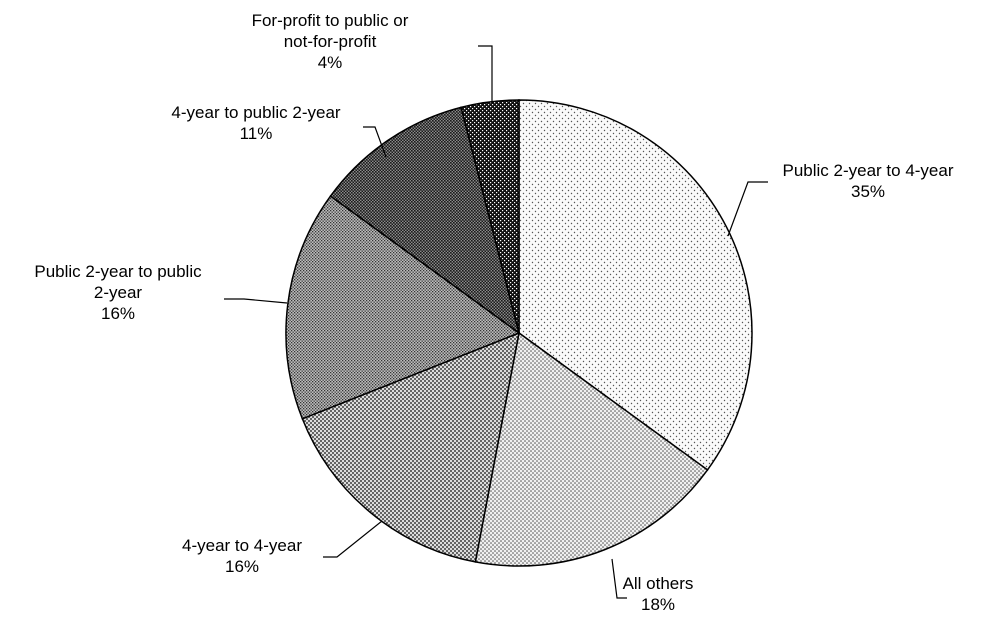  What do you see at coordinates (867, 170) in the screenshot?
I see `slice-label-text: Public 2-year to 4-year` at bounding box center [867, 170].